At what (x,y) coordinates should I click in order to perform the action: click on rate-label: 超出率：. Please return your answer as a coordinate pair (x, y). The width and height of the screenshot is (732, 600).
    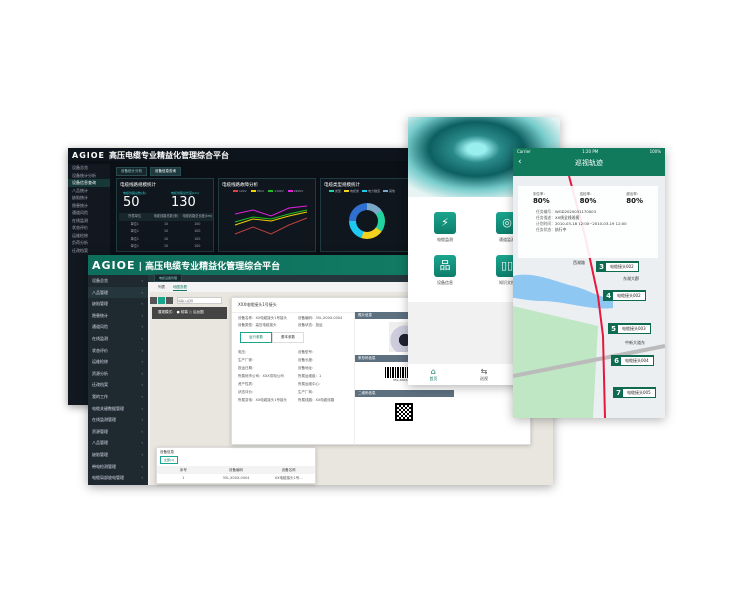
    Looking at the image, I should click on (633, 194).